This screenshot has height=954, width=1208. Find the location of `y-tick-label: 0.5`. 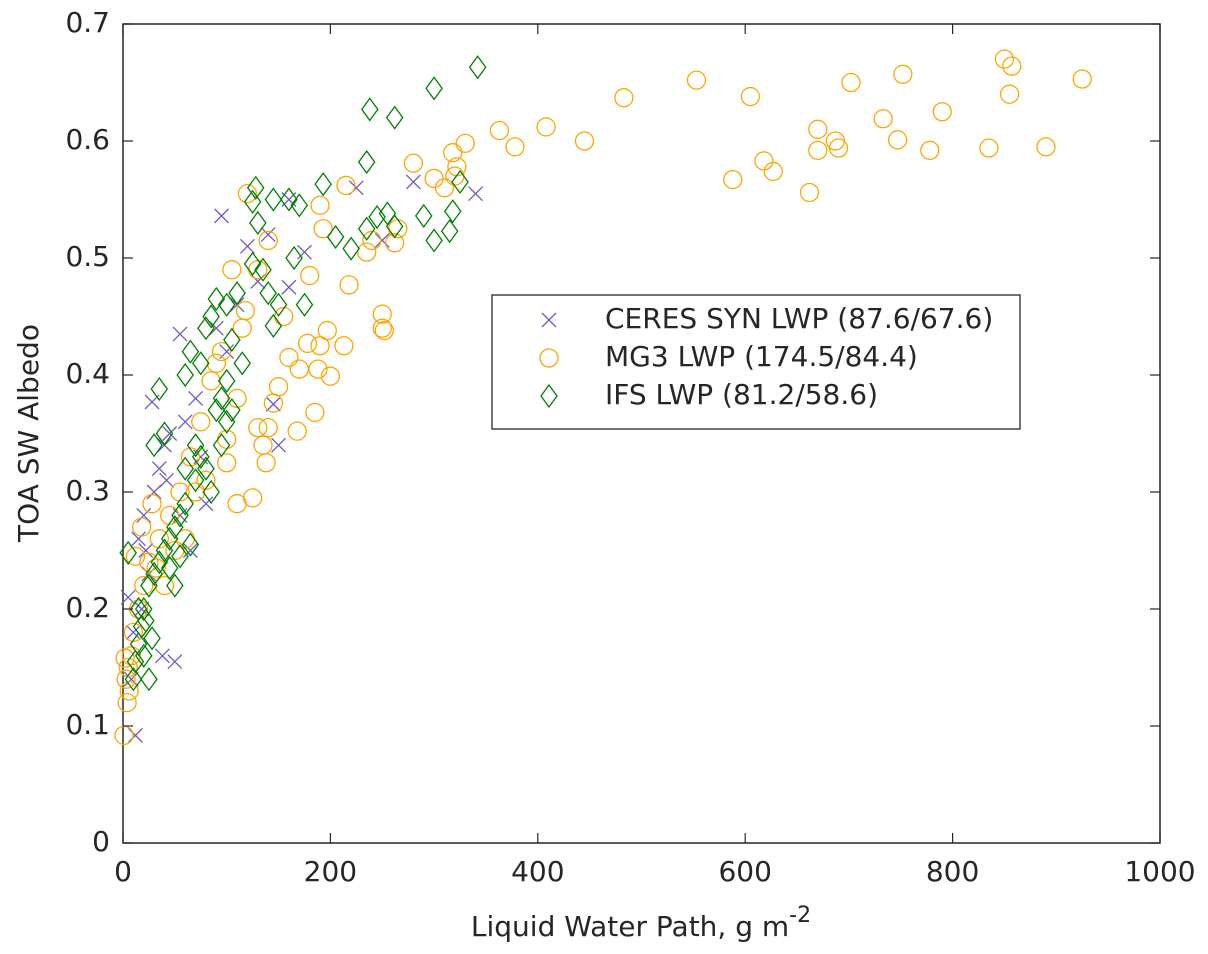

y-tick-label: 0.5 is located at coordinates (87, 256).